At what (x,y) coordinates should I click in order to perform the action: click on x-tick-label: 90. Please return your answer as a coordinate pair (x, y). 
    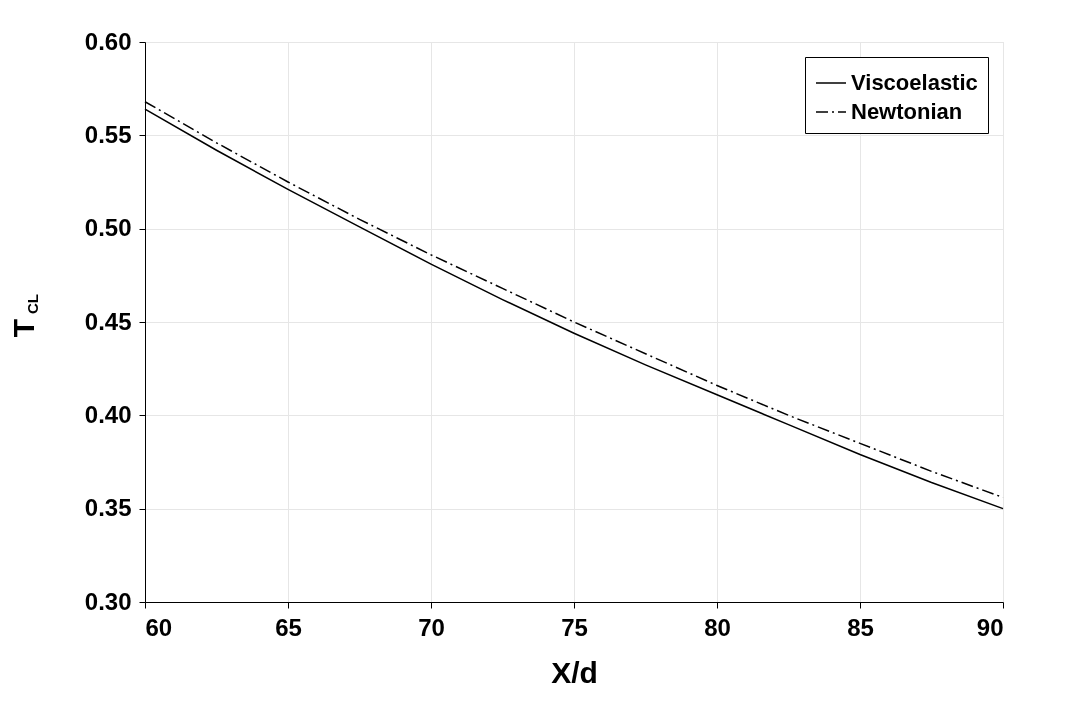
    Looking at the image, I should click on (990, 627).